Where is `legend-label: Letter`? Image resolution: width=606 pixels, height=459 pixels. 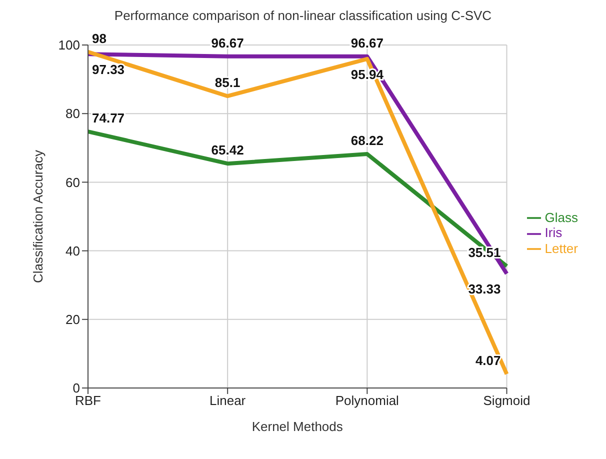
legend-label: Letter is located at coordinates (561, 248).